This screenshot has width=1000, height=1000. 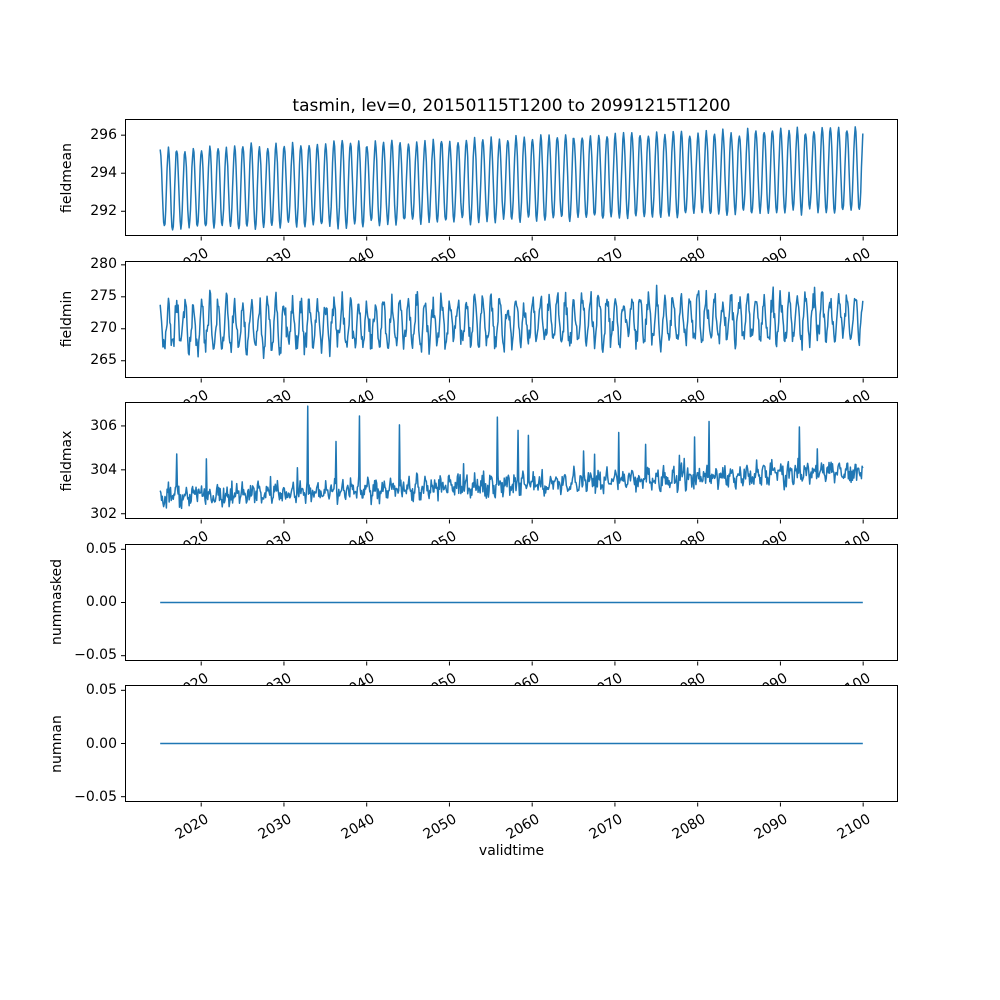 I want to click on y-tick-label: 304, so click(x=103, y=469).